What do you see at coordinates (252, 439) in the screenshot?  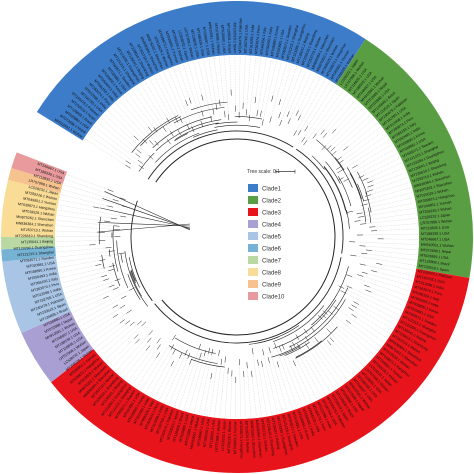 I see `leaf-label: MN975262.1 Shenzhen` at bounding box center [252, 439].